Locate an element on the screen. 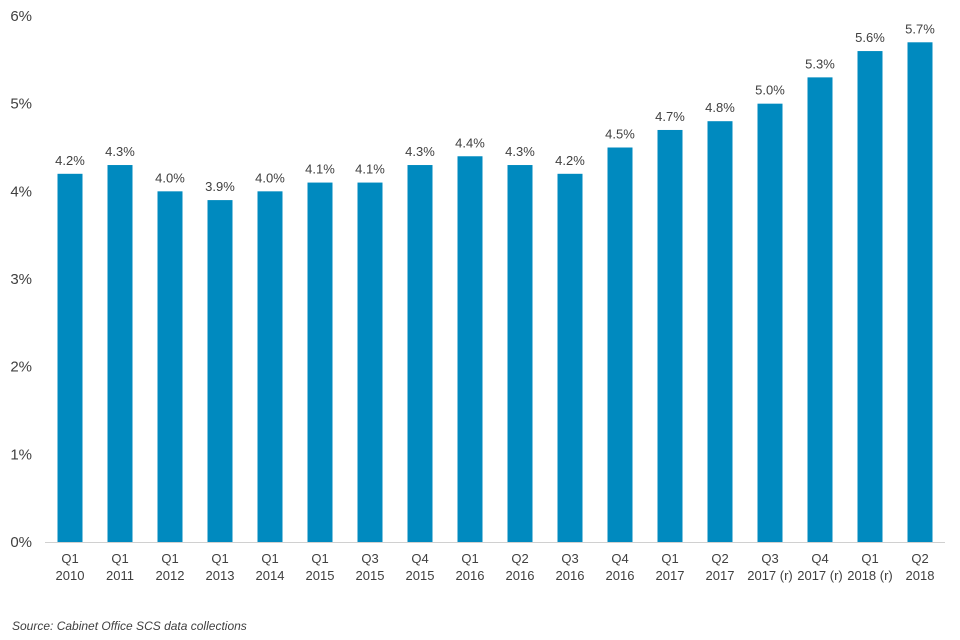  y-tick-label: 2% is located at coordinates (21, 367).